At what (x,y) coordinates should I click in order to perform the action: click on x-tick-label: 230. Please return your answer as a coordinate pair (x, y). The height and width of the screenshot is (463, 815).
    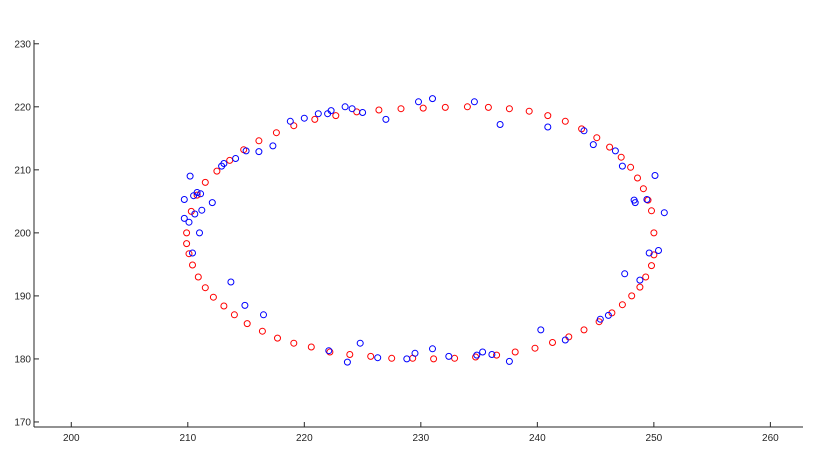
    Looking at the image, I should click on (420, 438).